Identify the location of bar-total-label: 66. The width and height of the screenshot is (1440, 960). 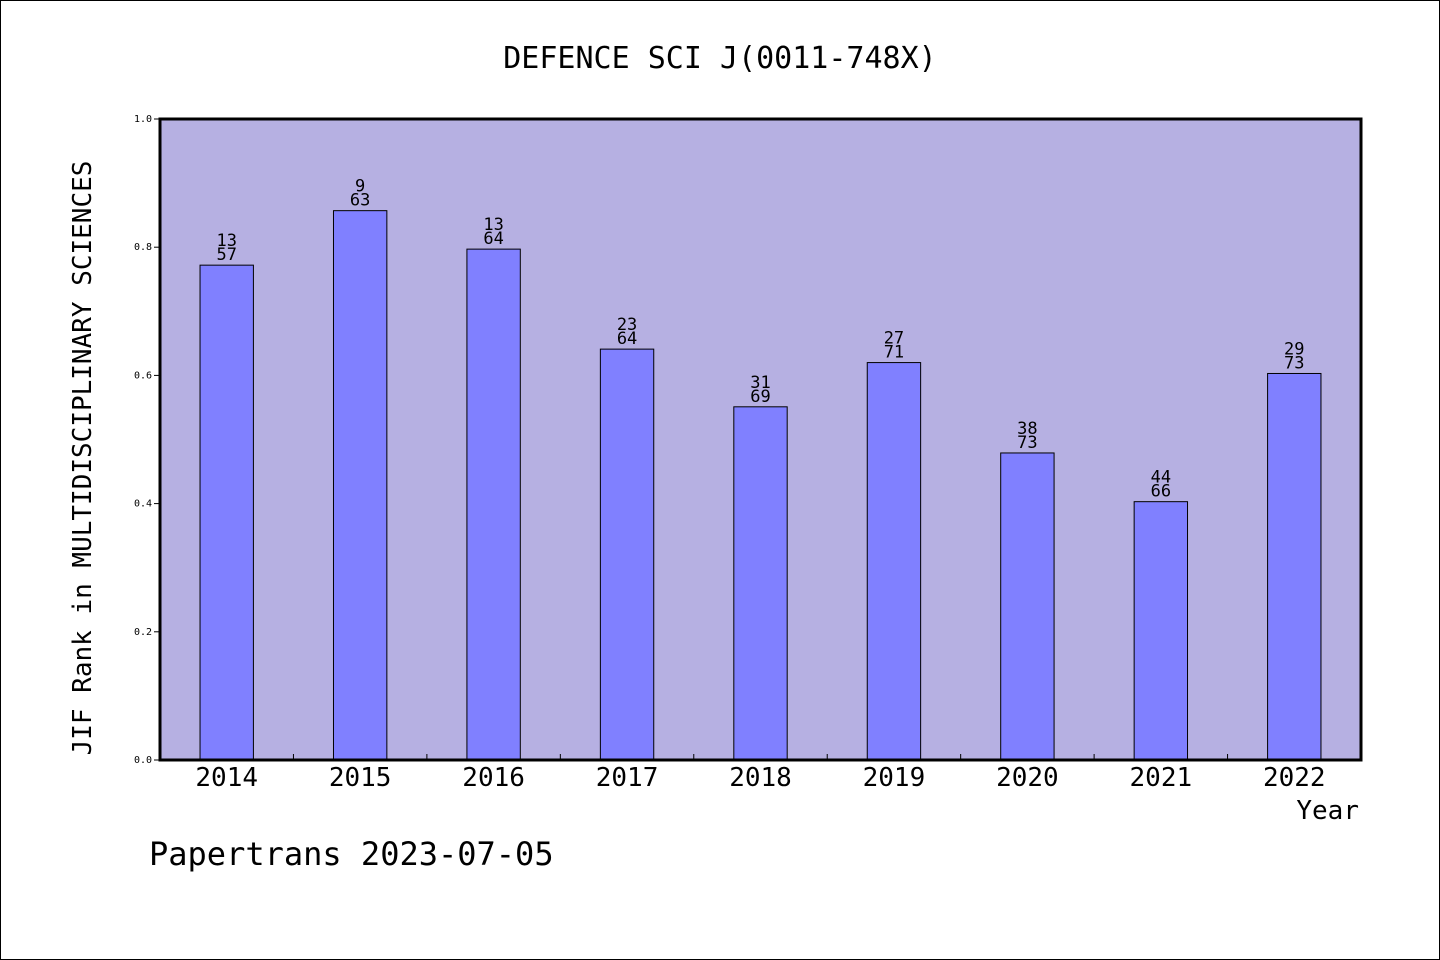
(1161, 492).